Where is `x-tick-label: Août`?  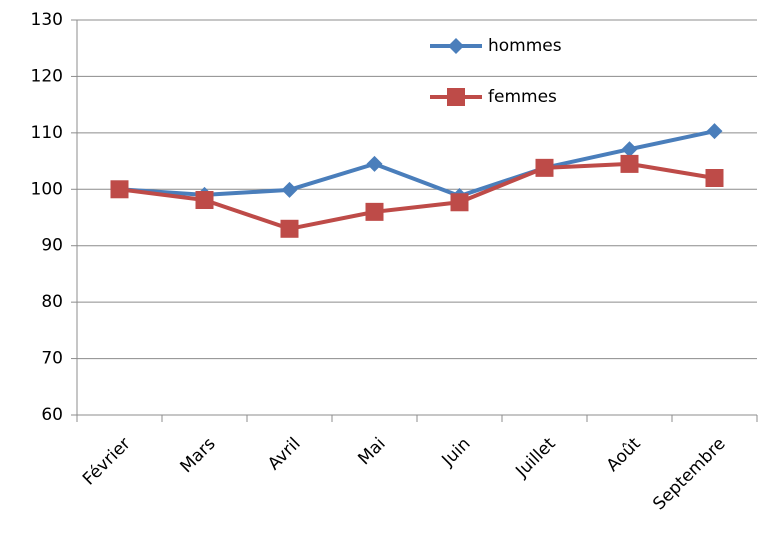
x-tick-label: Août is located at coordinates (624, 455).